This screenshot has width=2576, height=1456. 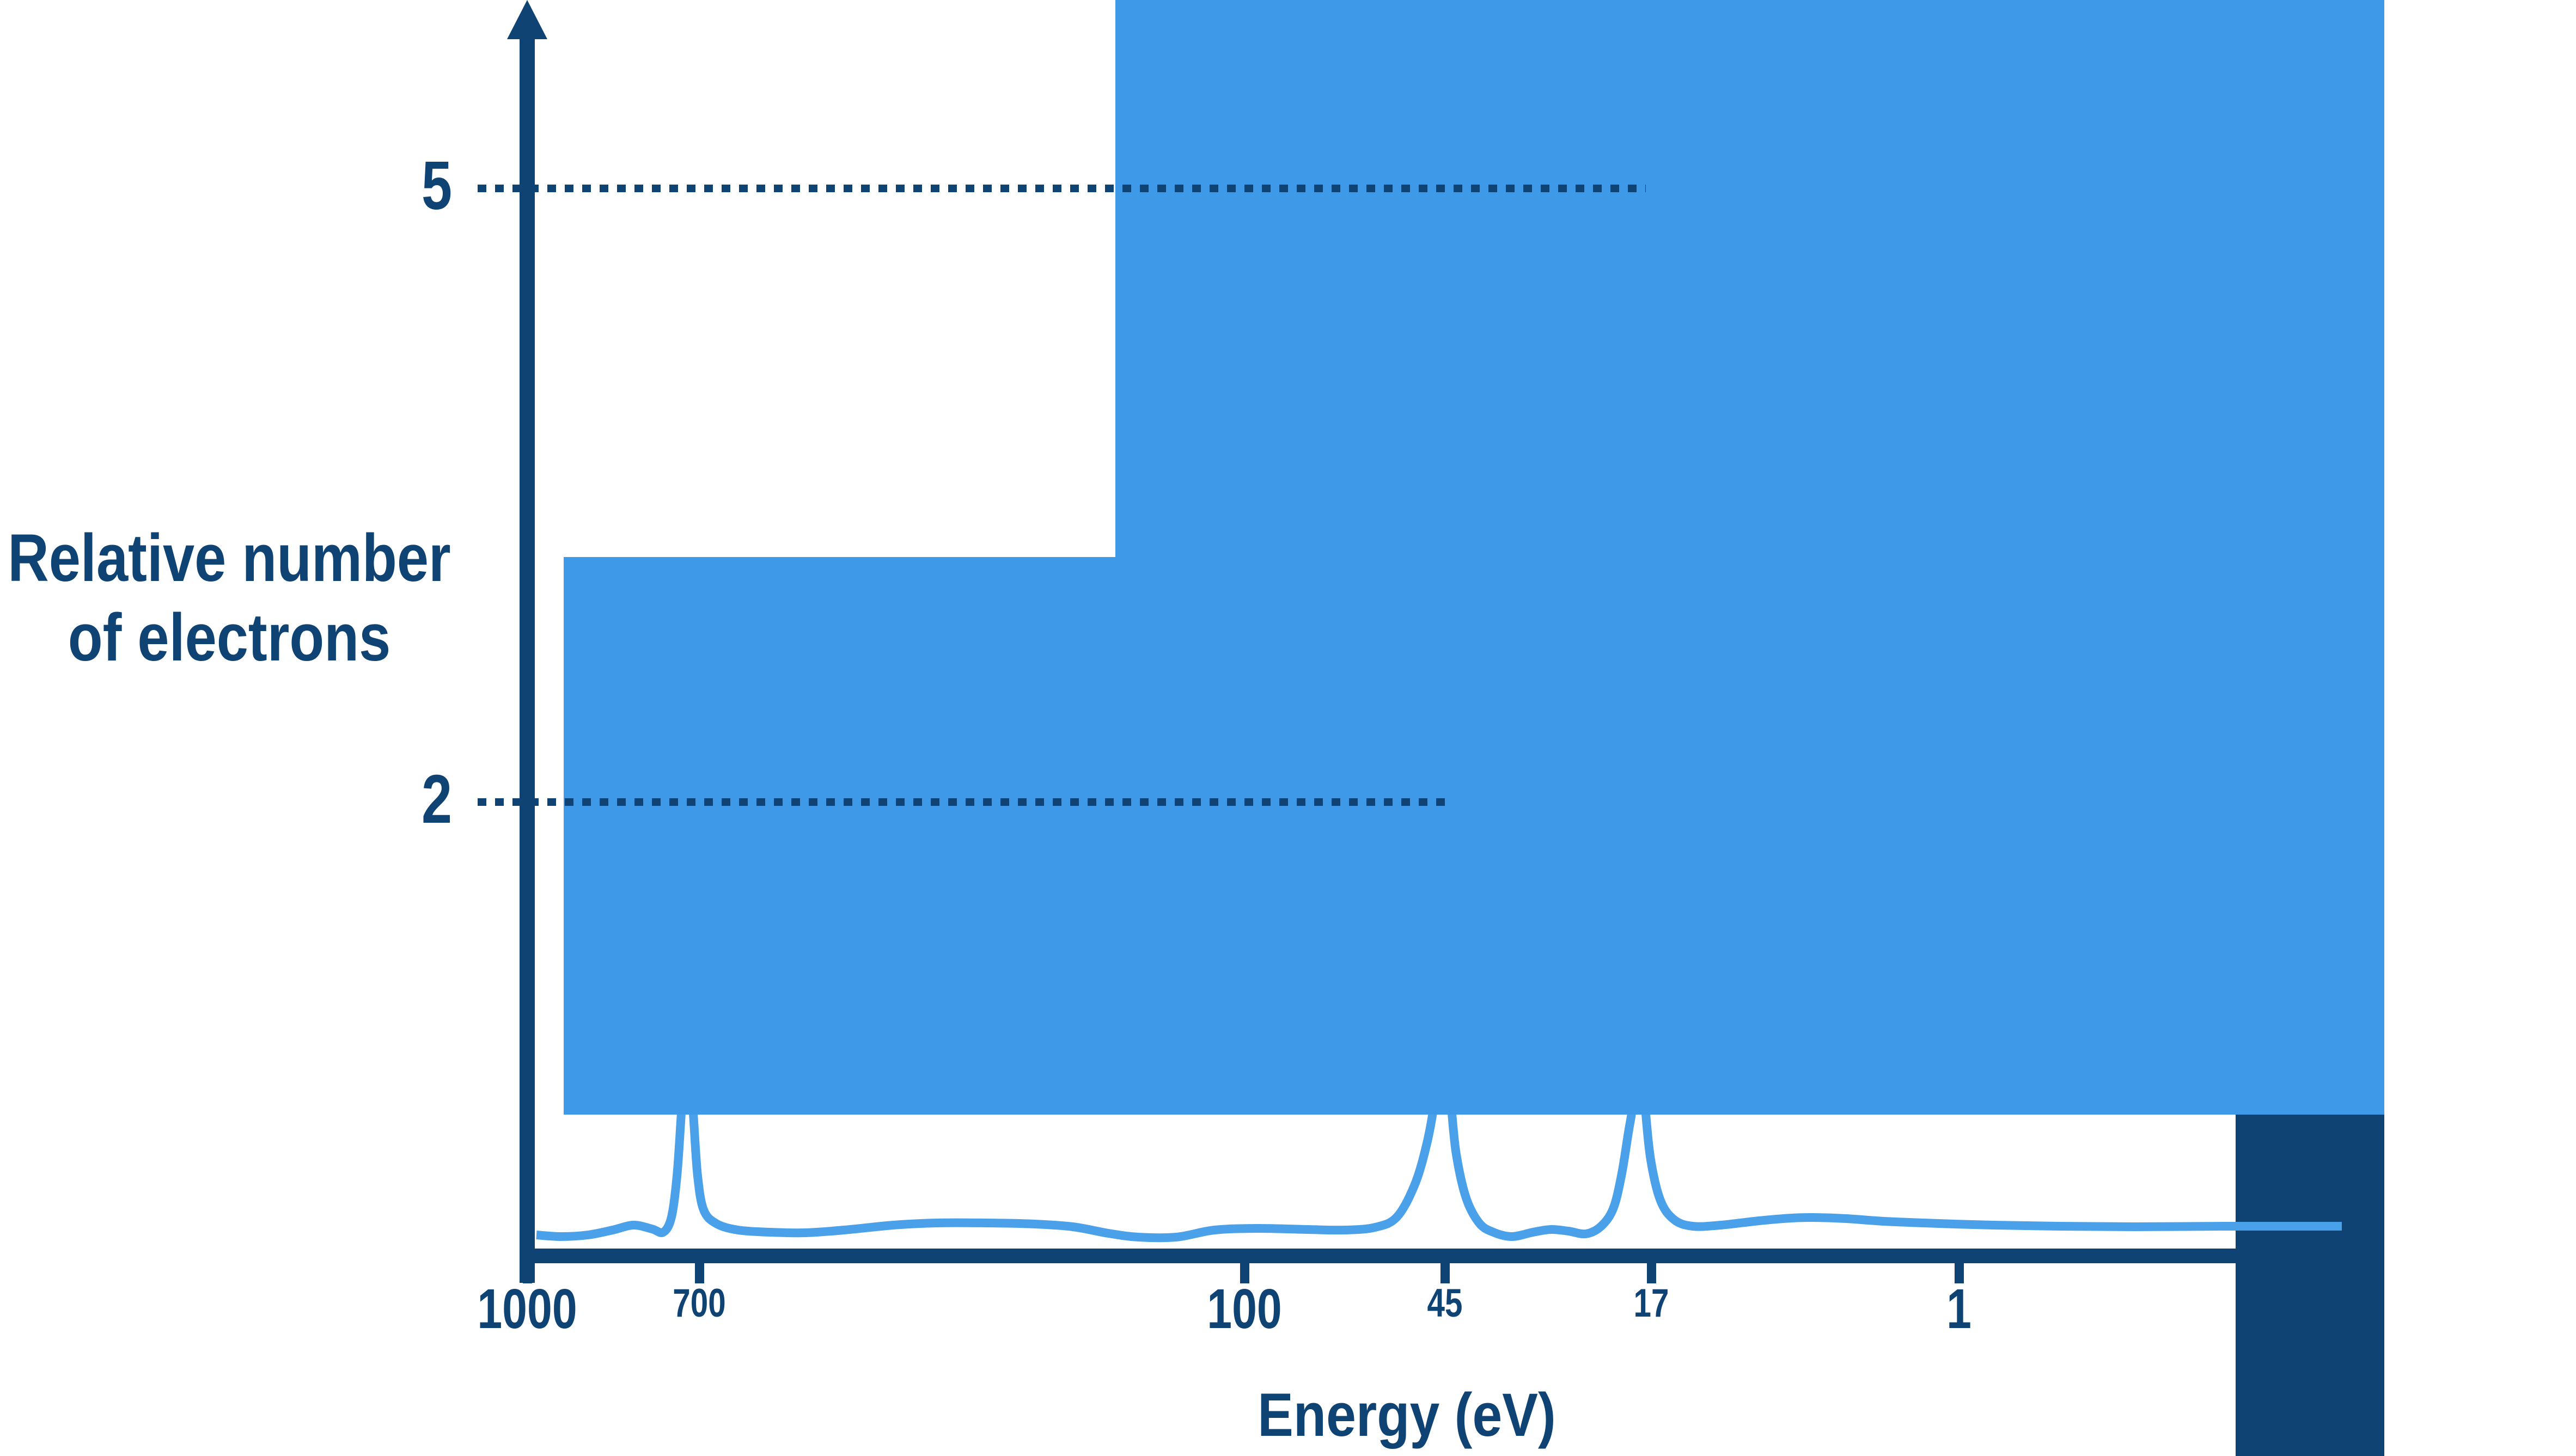 What do you see at coordinates (527, 19) in the screenshot?
I see `y-axis-arrowhead-icon` at bounding box center [527, 19].